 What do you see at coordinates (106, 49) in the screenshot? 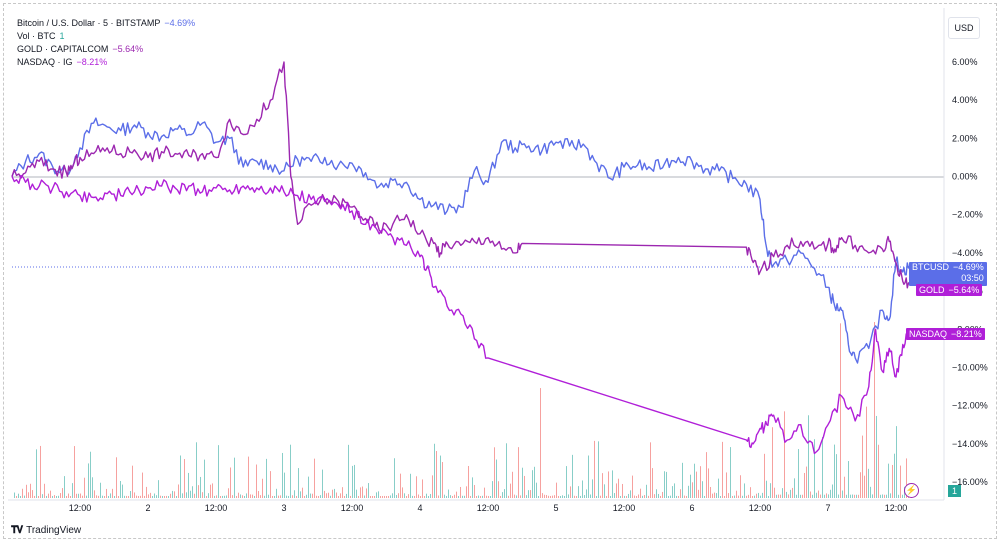
I see `legend-row-gold: GOLD · CAPITALCOM −5.64%` at bounding box center [106, 49].